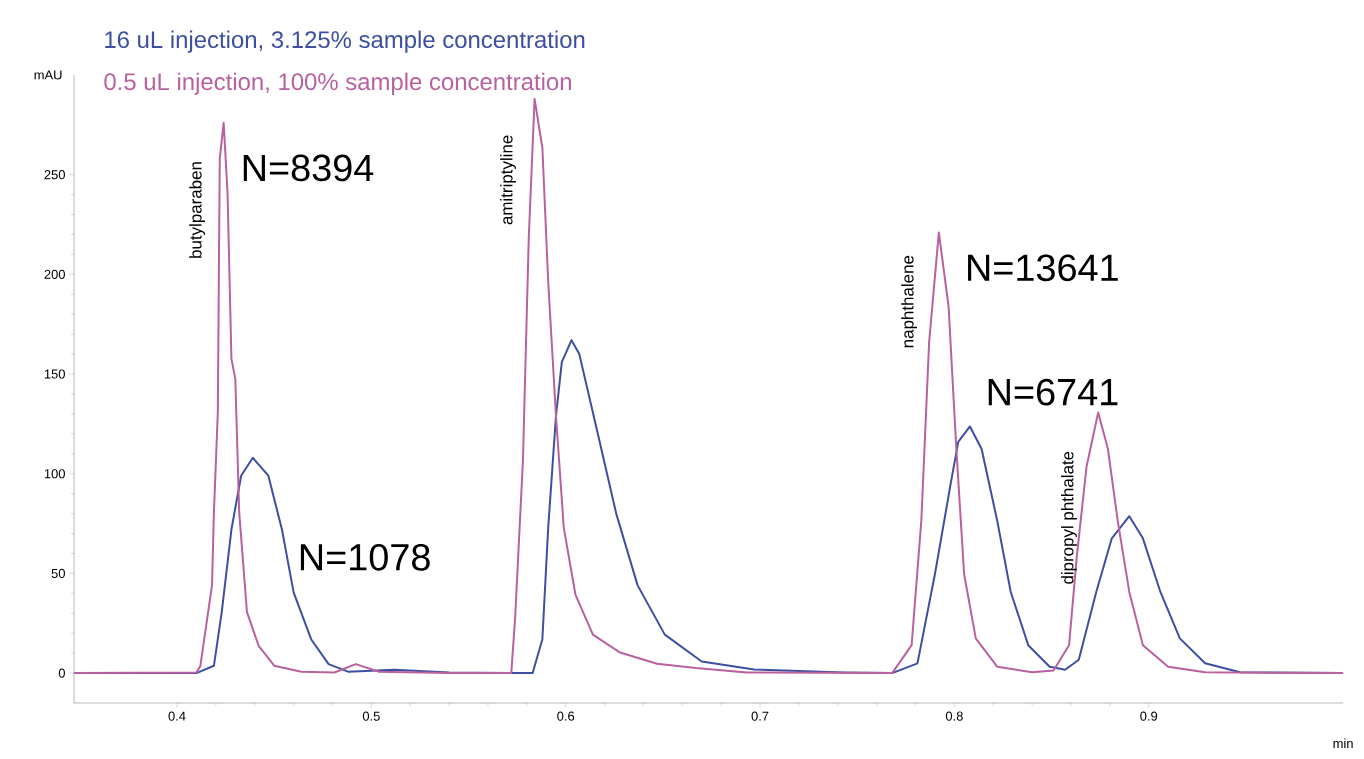  I want to click on text: 16 uL injection, 3.125% sample concentration, so click(345, 41).